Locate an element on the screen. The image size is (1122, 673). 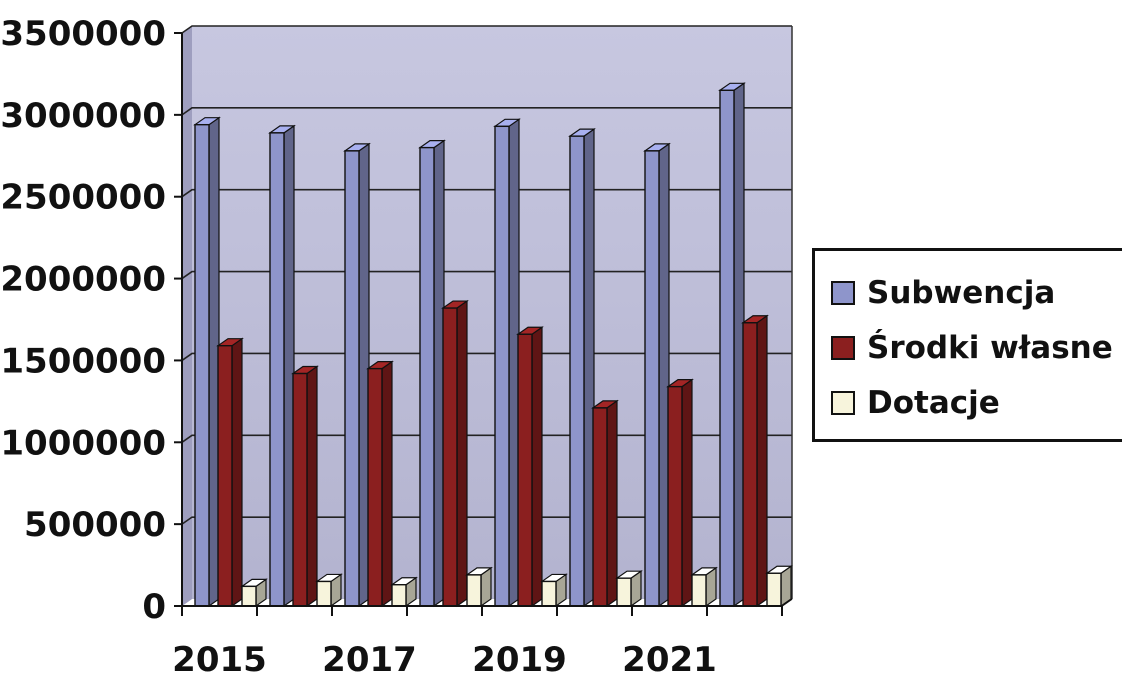
legend-item-dotacje: Dotacje is located at coordinates (915, 403).